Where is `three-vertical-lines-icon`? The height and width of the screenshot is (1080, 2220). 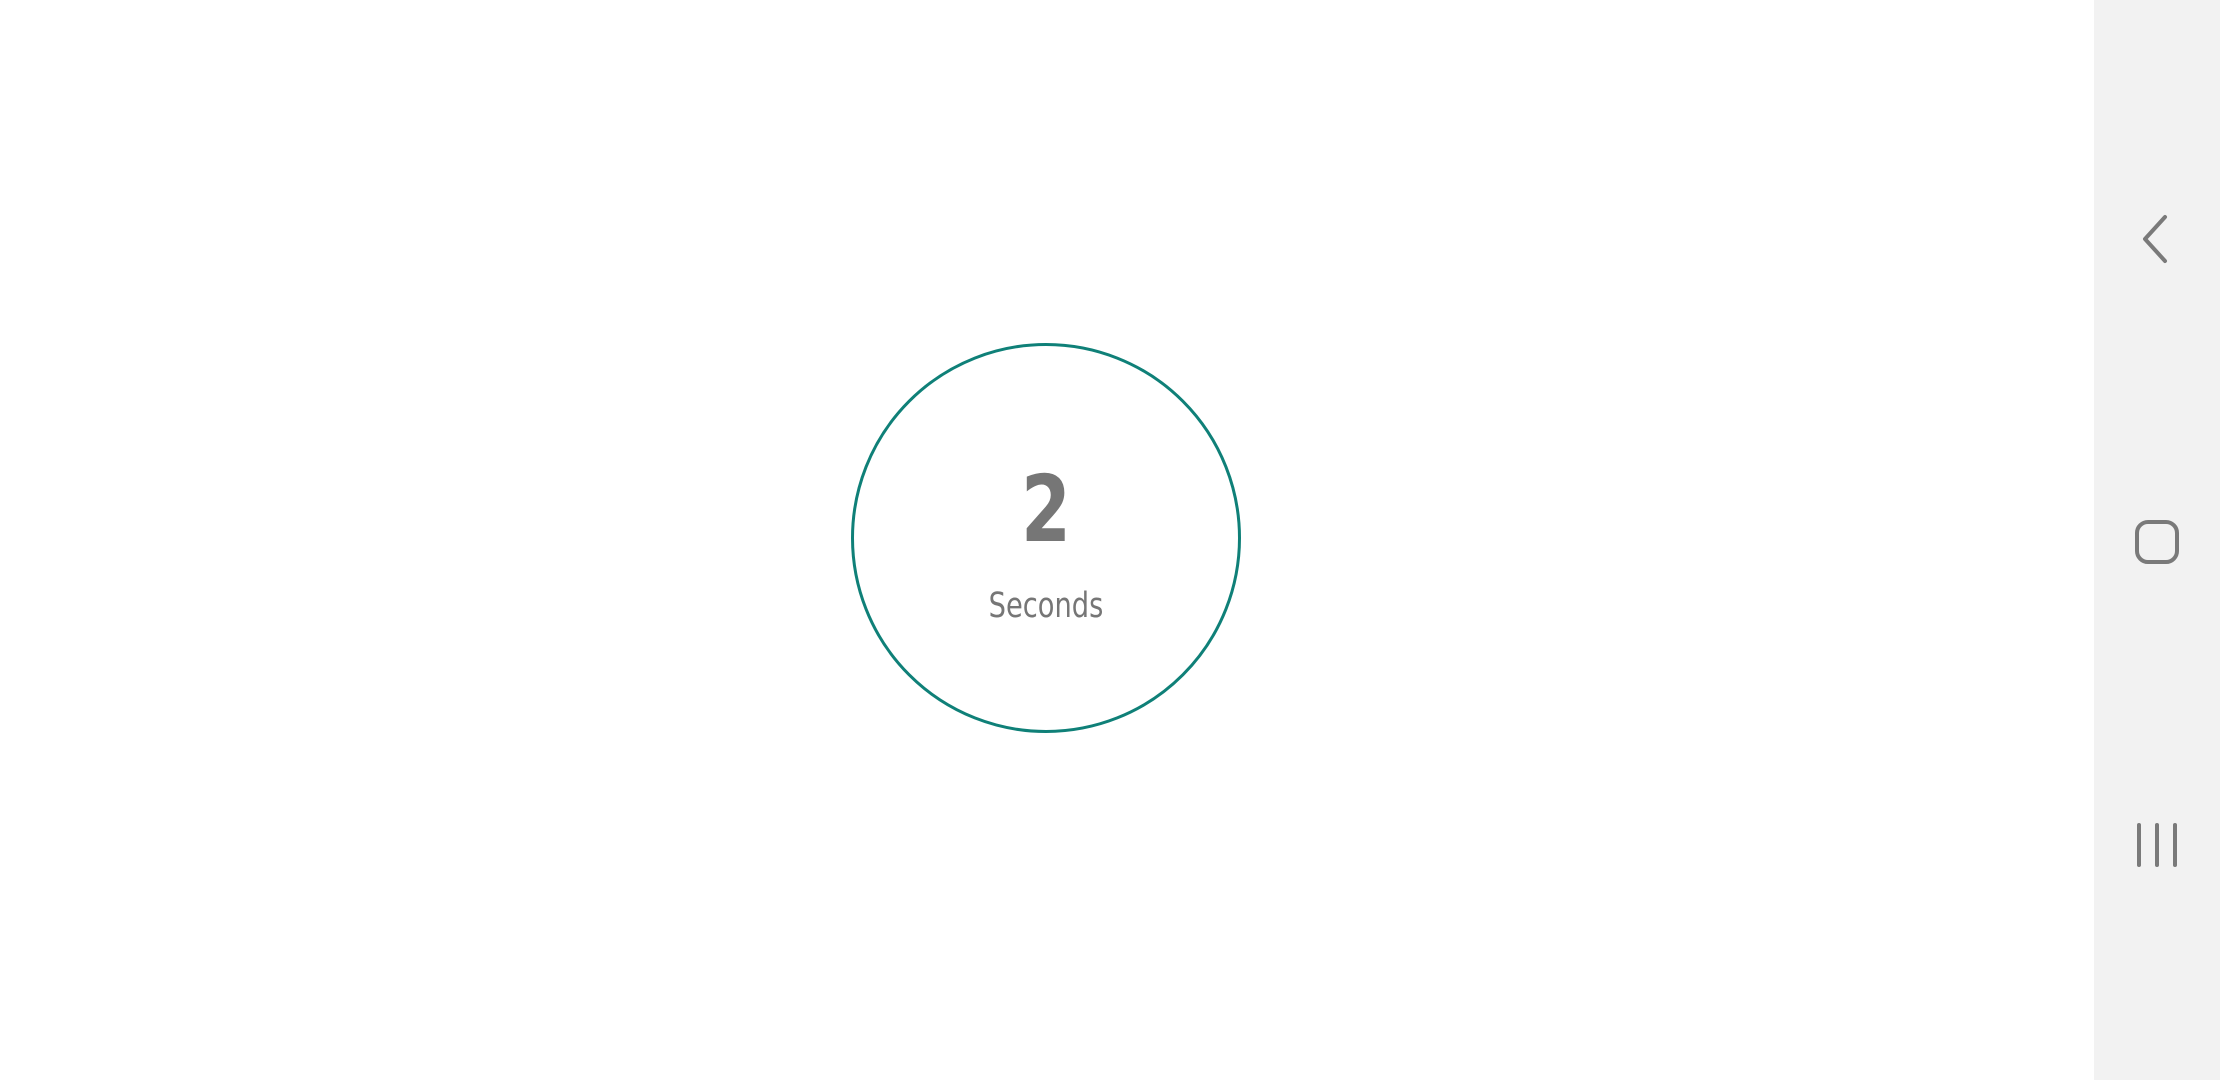
three-vertical-lines-icon is located at coordinates (2157, 845).